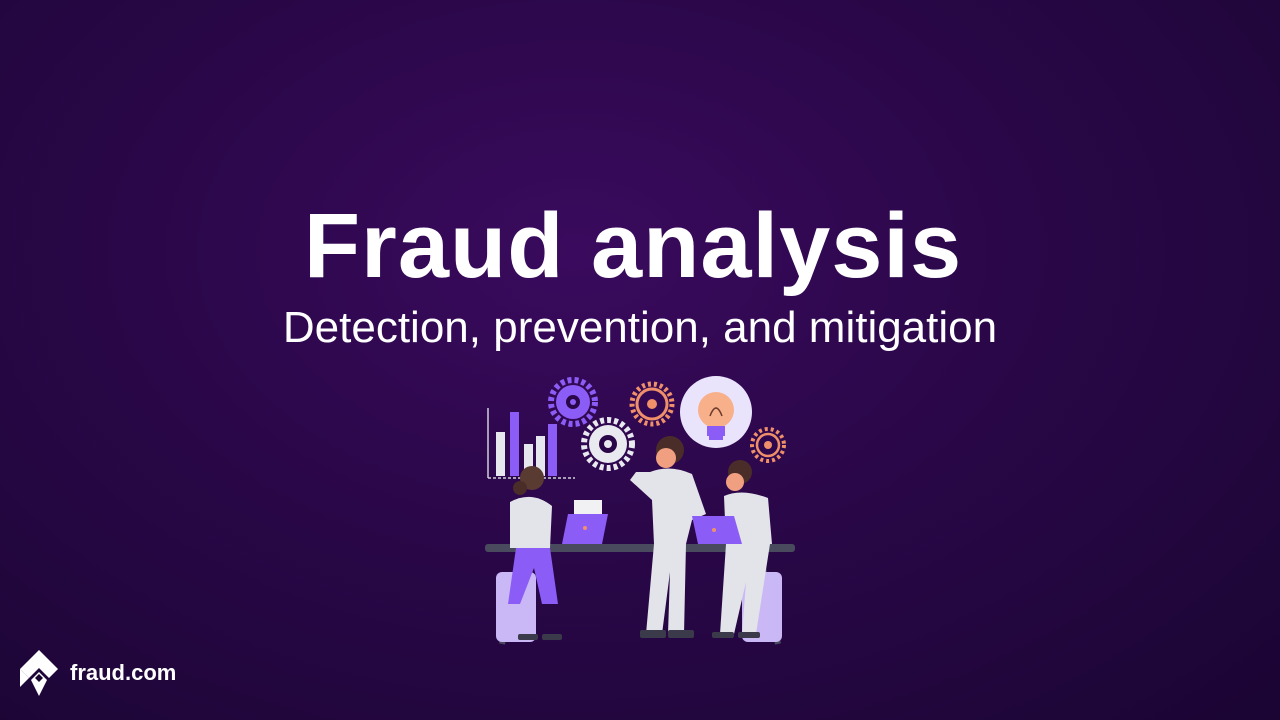 The height and width of the screenshot is (720, 1280). What do you see at coordinates (716, 412) in the screenshot?
I see `lightbulb-icon` at bounding box center [716, 412].